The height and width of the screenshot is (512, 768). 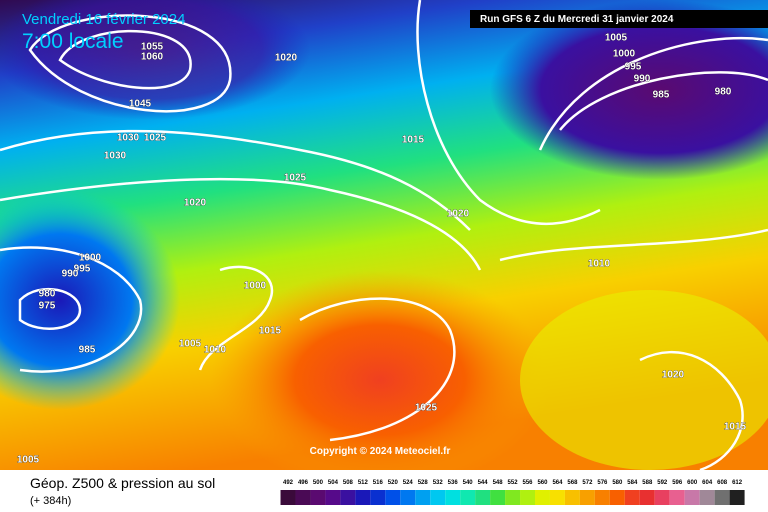 What do you see at coordinates (572, 483) in the screenshot?
I see `colorbar-label: 568` at bounding box center [572, 483].